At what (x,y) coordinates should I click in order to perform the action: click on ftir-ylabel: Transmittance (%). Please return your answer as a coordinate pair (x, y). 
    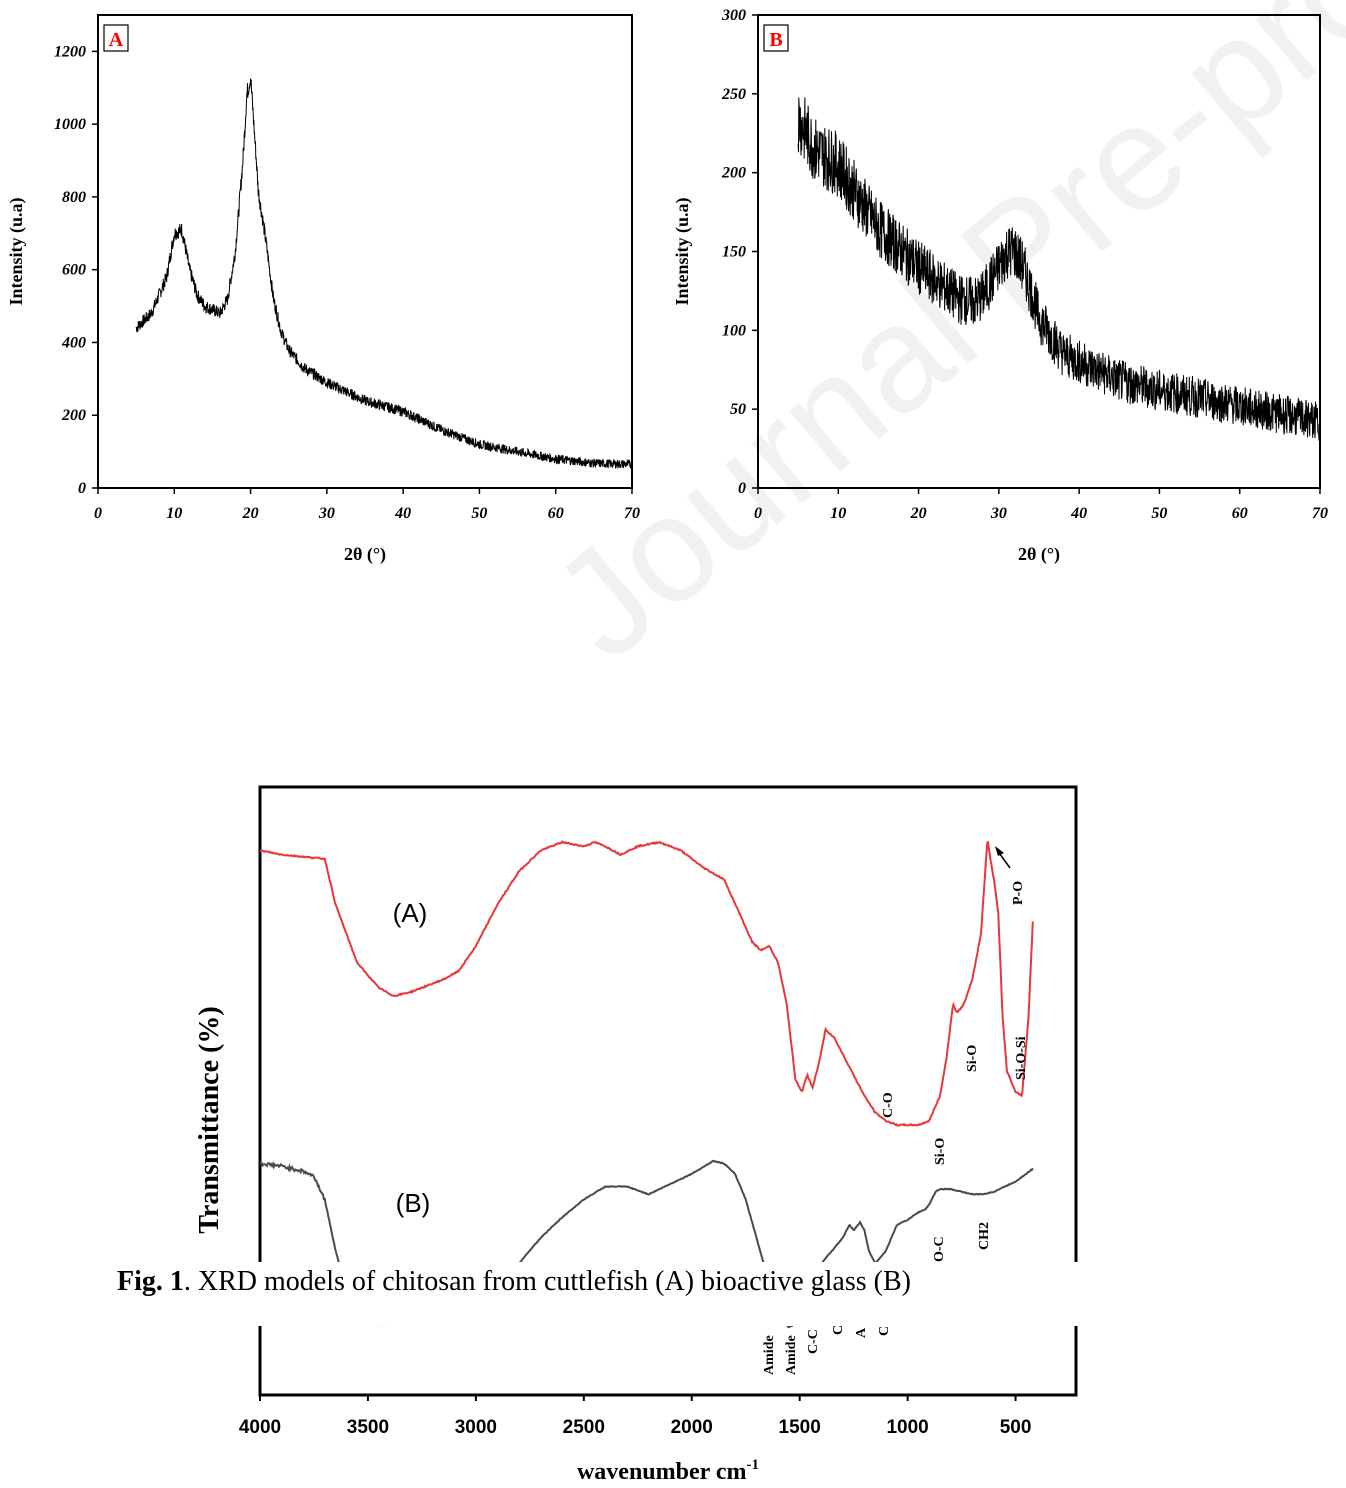
    Looking at the image, I should click on (209, 1119).